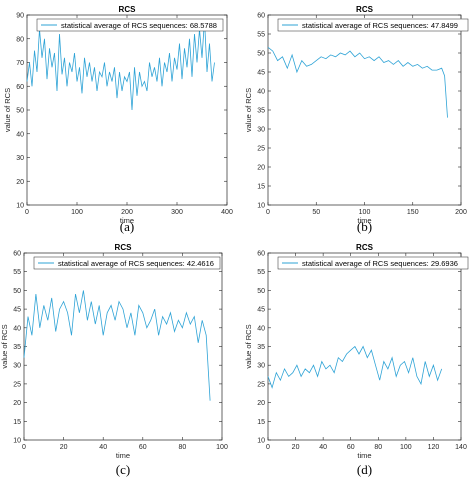 This screenshot has height=486, width=474. What do you see at coordinates (123, 469) in the screenshot?
I see `panel-label: (c)` at bounding box center [123, 469].